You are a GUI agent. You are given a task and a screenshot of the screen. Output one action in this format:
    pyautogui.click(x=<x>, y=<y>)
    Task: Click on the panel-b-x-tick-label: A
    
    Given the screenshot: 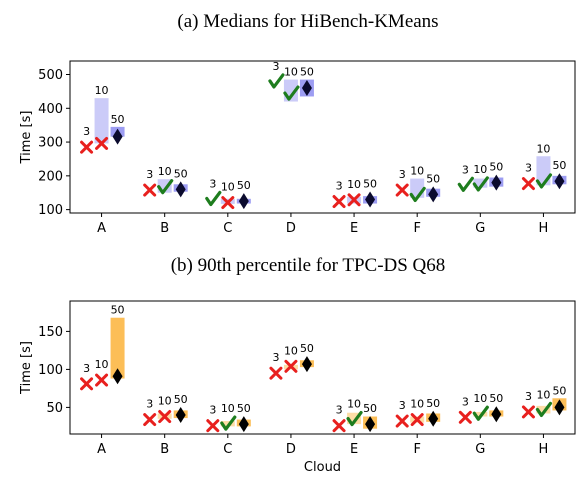 What is the action you would take?
    pyautogui.click(x=101, y=449)
    